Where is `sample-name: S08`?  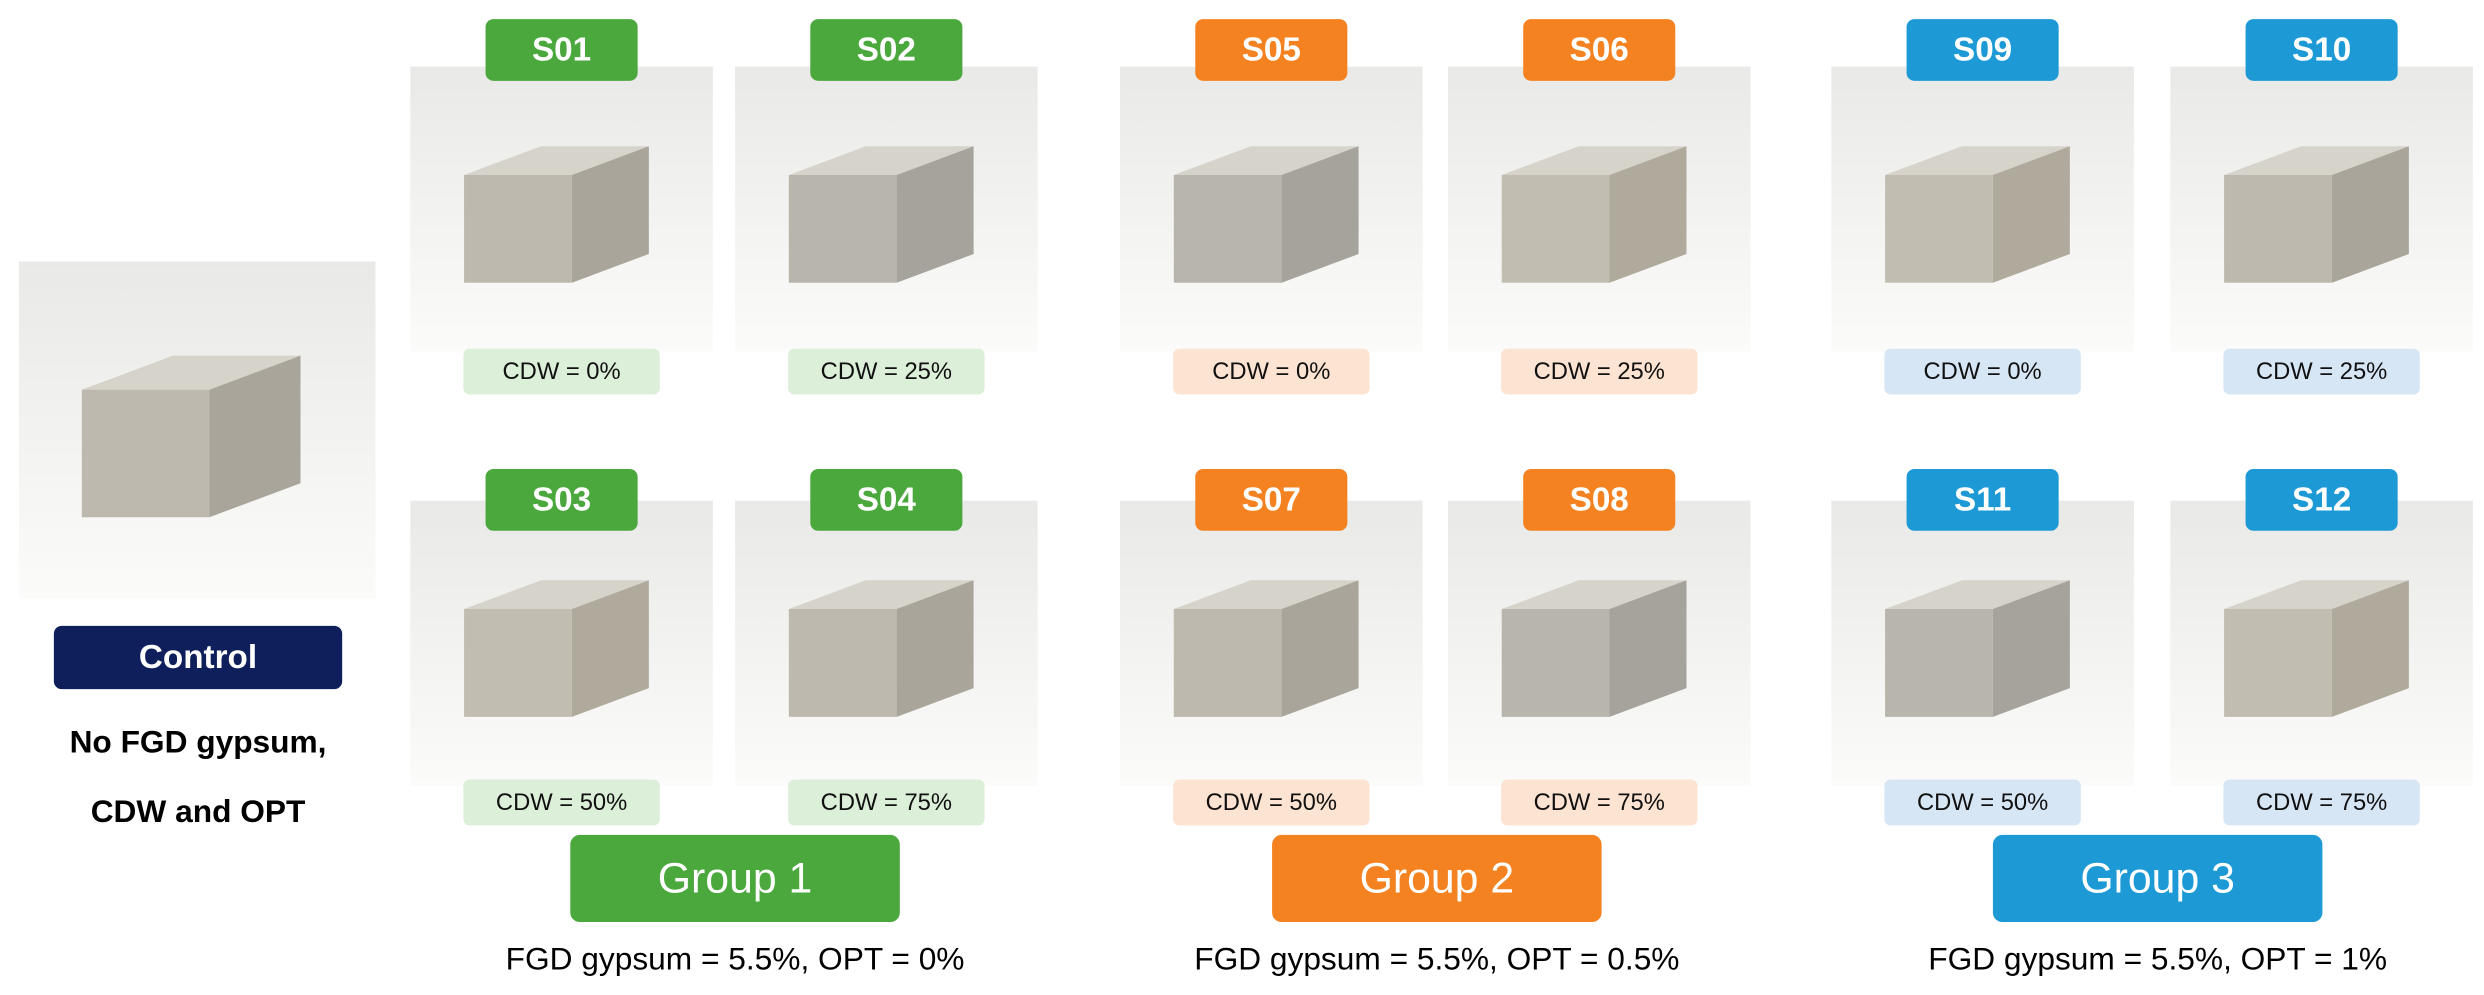 sample-name: S08 is located at coordinates (1599, 499).